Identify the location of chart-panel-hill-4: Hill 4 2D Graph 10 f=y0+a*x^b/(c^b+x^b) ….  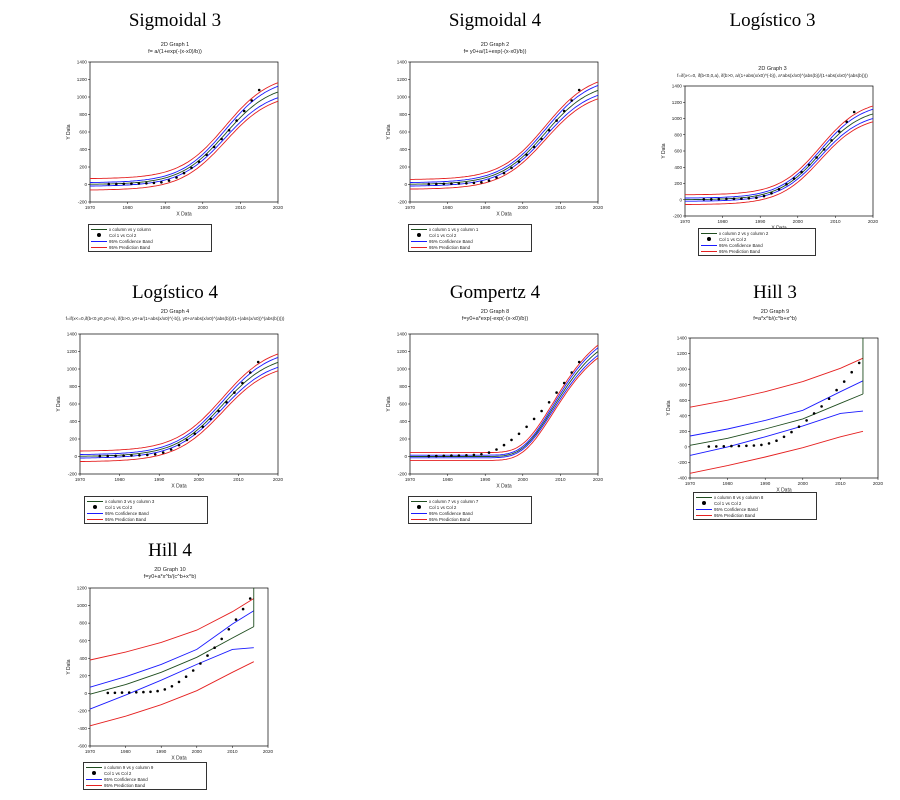
(170, 669).